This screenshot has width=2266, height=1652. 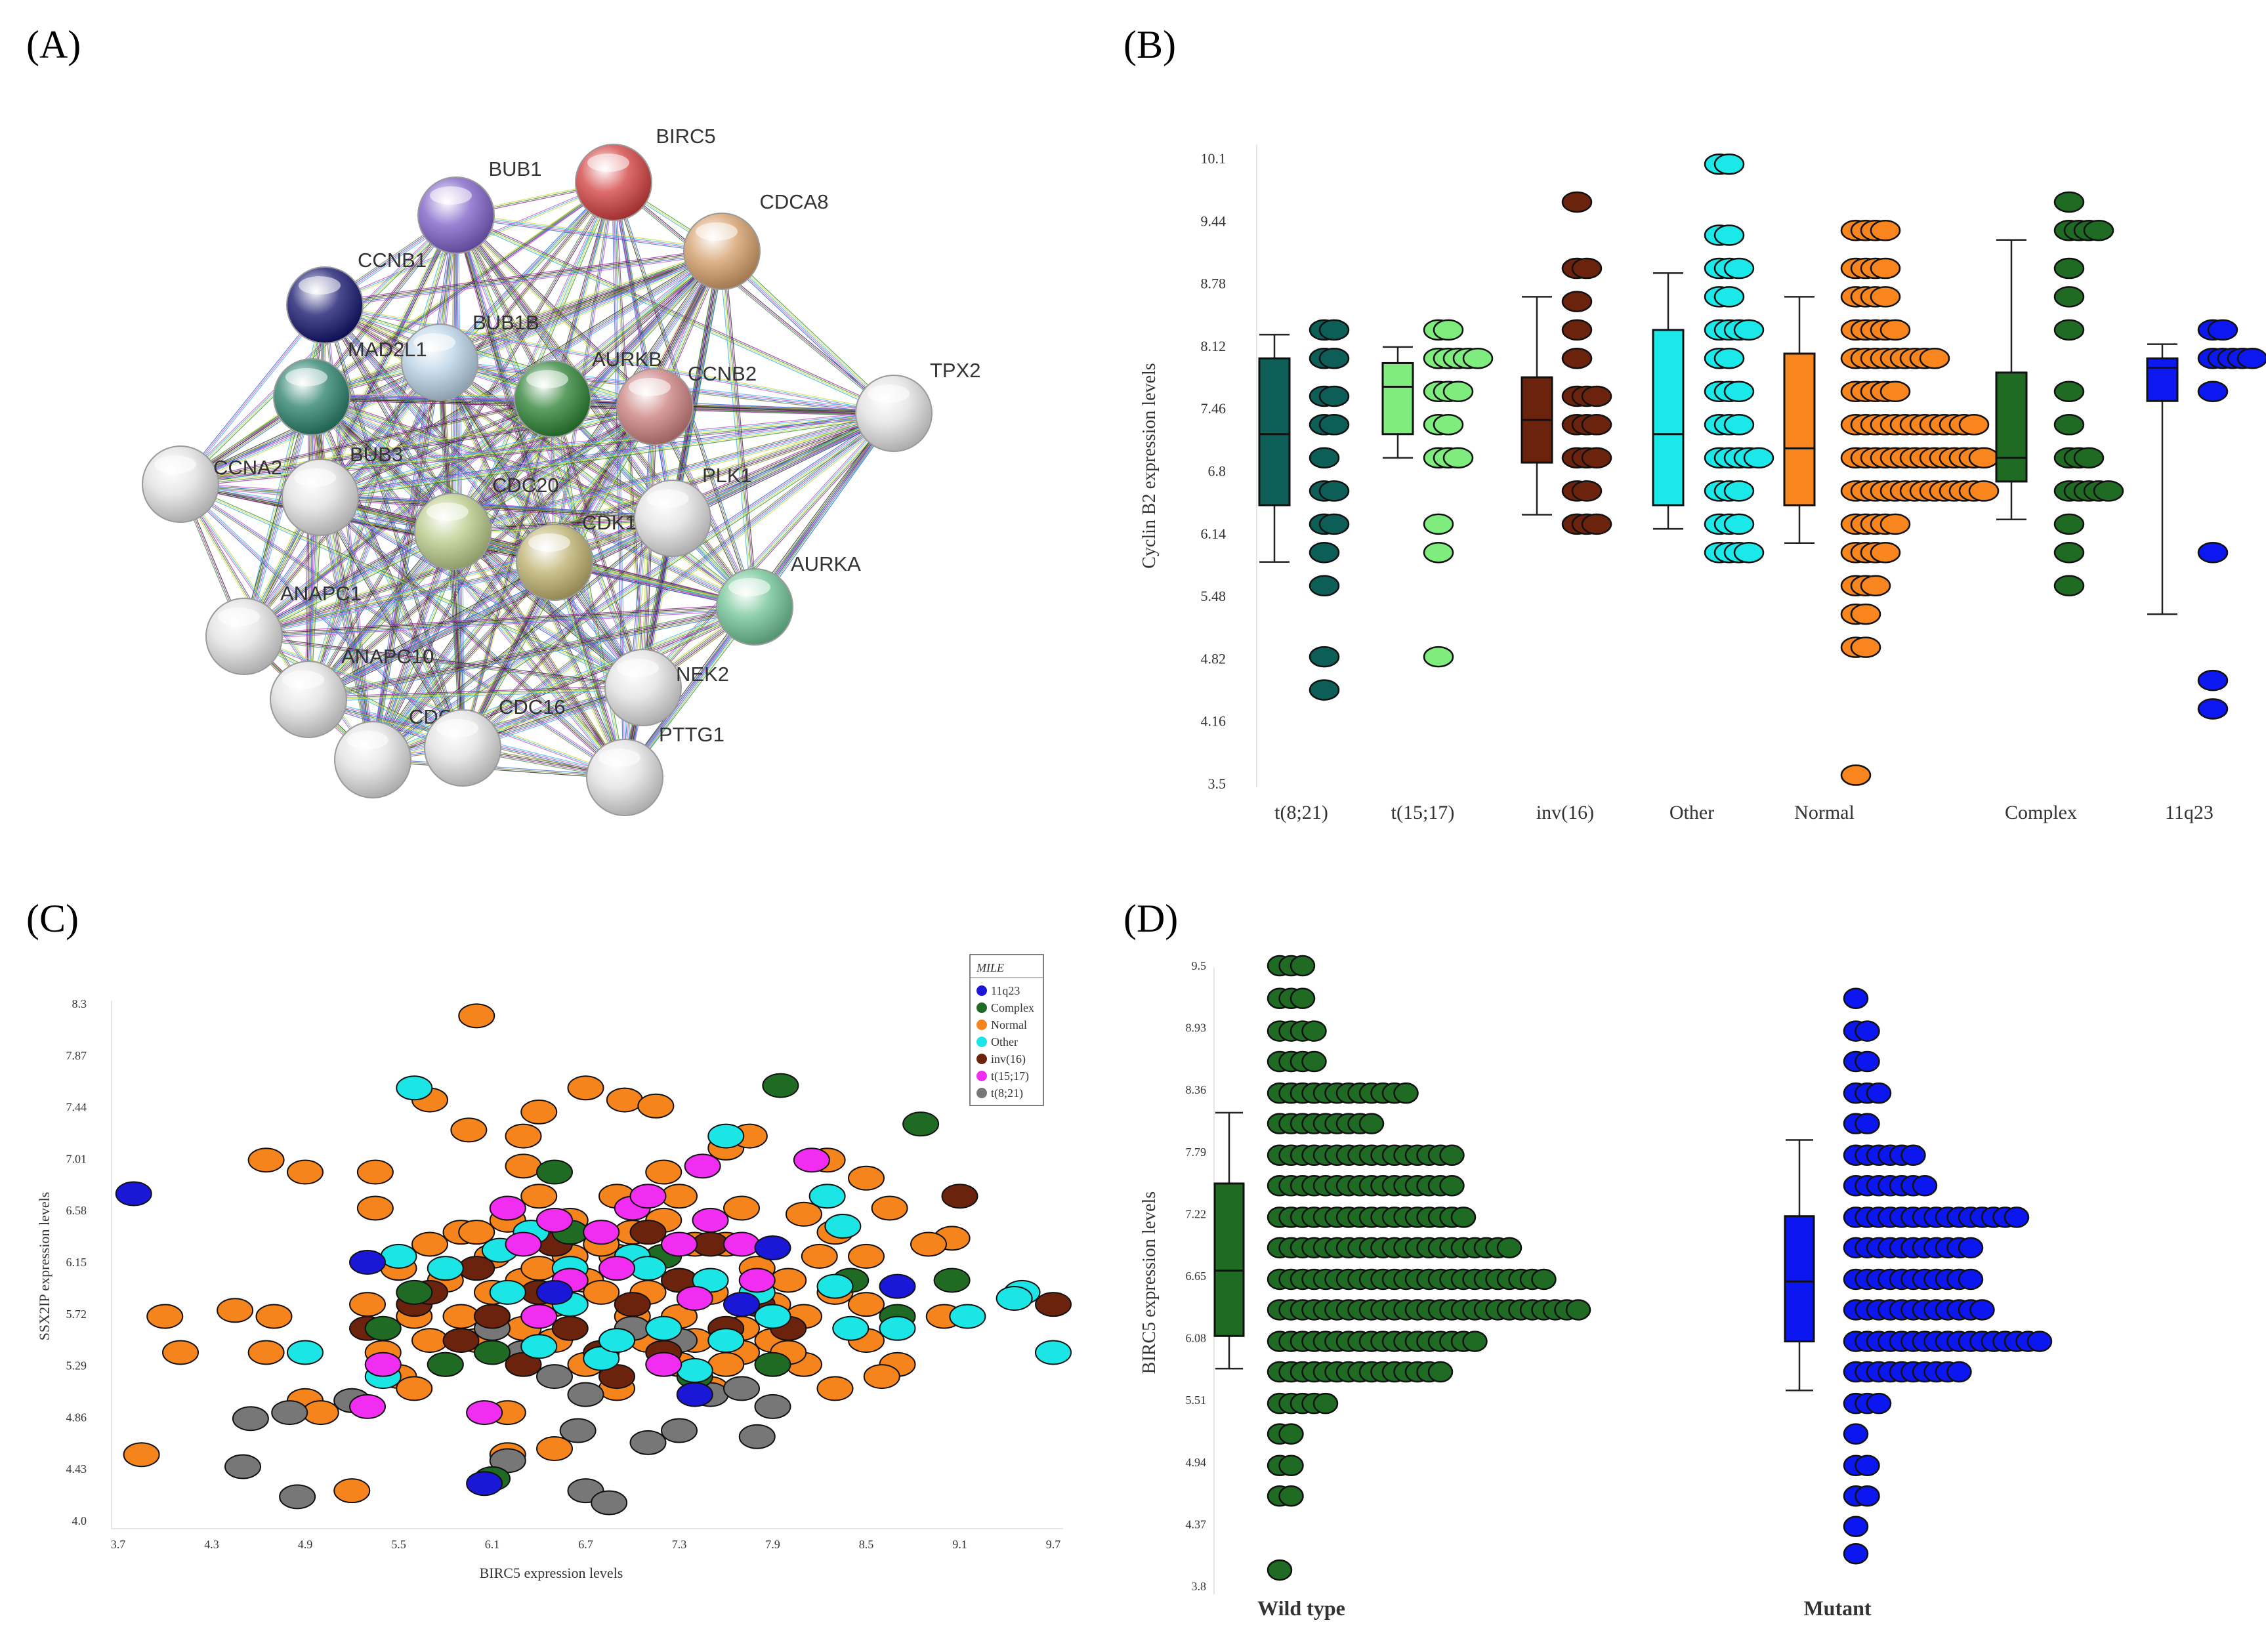 I want to click on d-x-labels: Wild type Mutant, so click(x=1565, y=1608).